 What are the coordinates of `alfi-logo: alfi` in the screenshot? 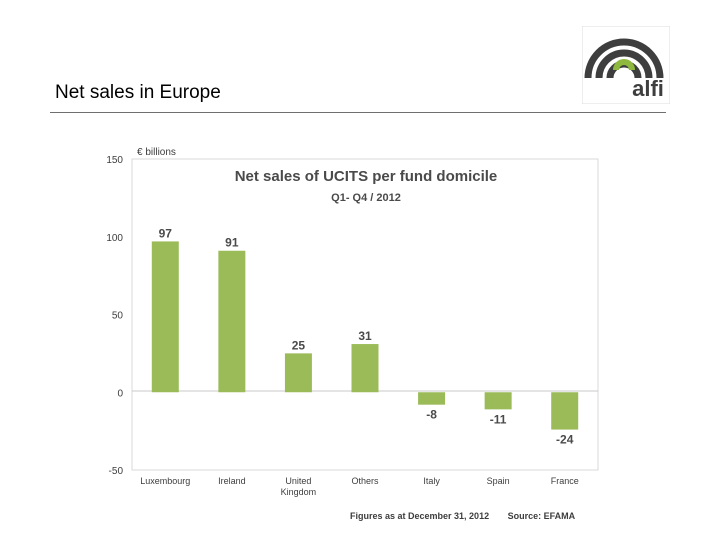 It's located at (626, 65).